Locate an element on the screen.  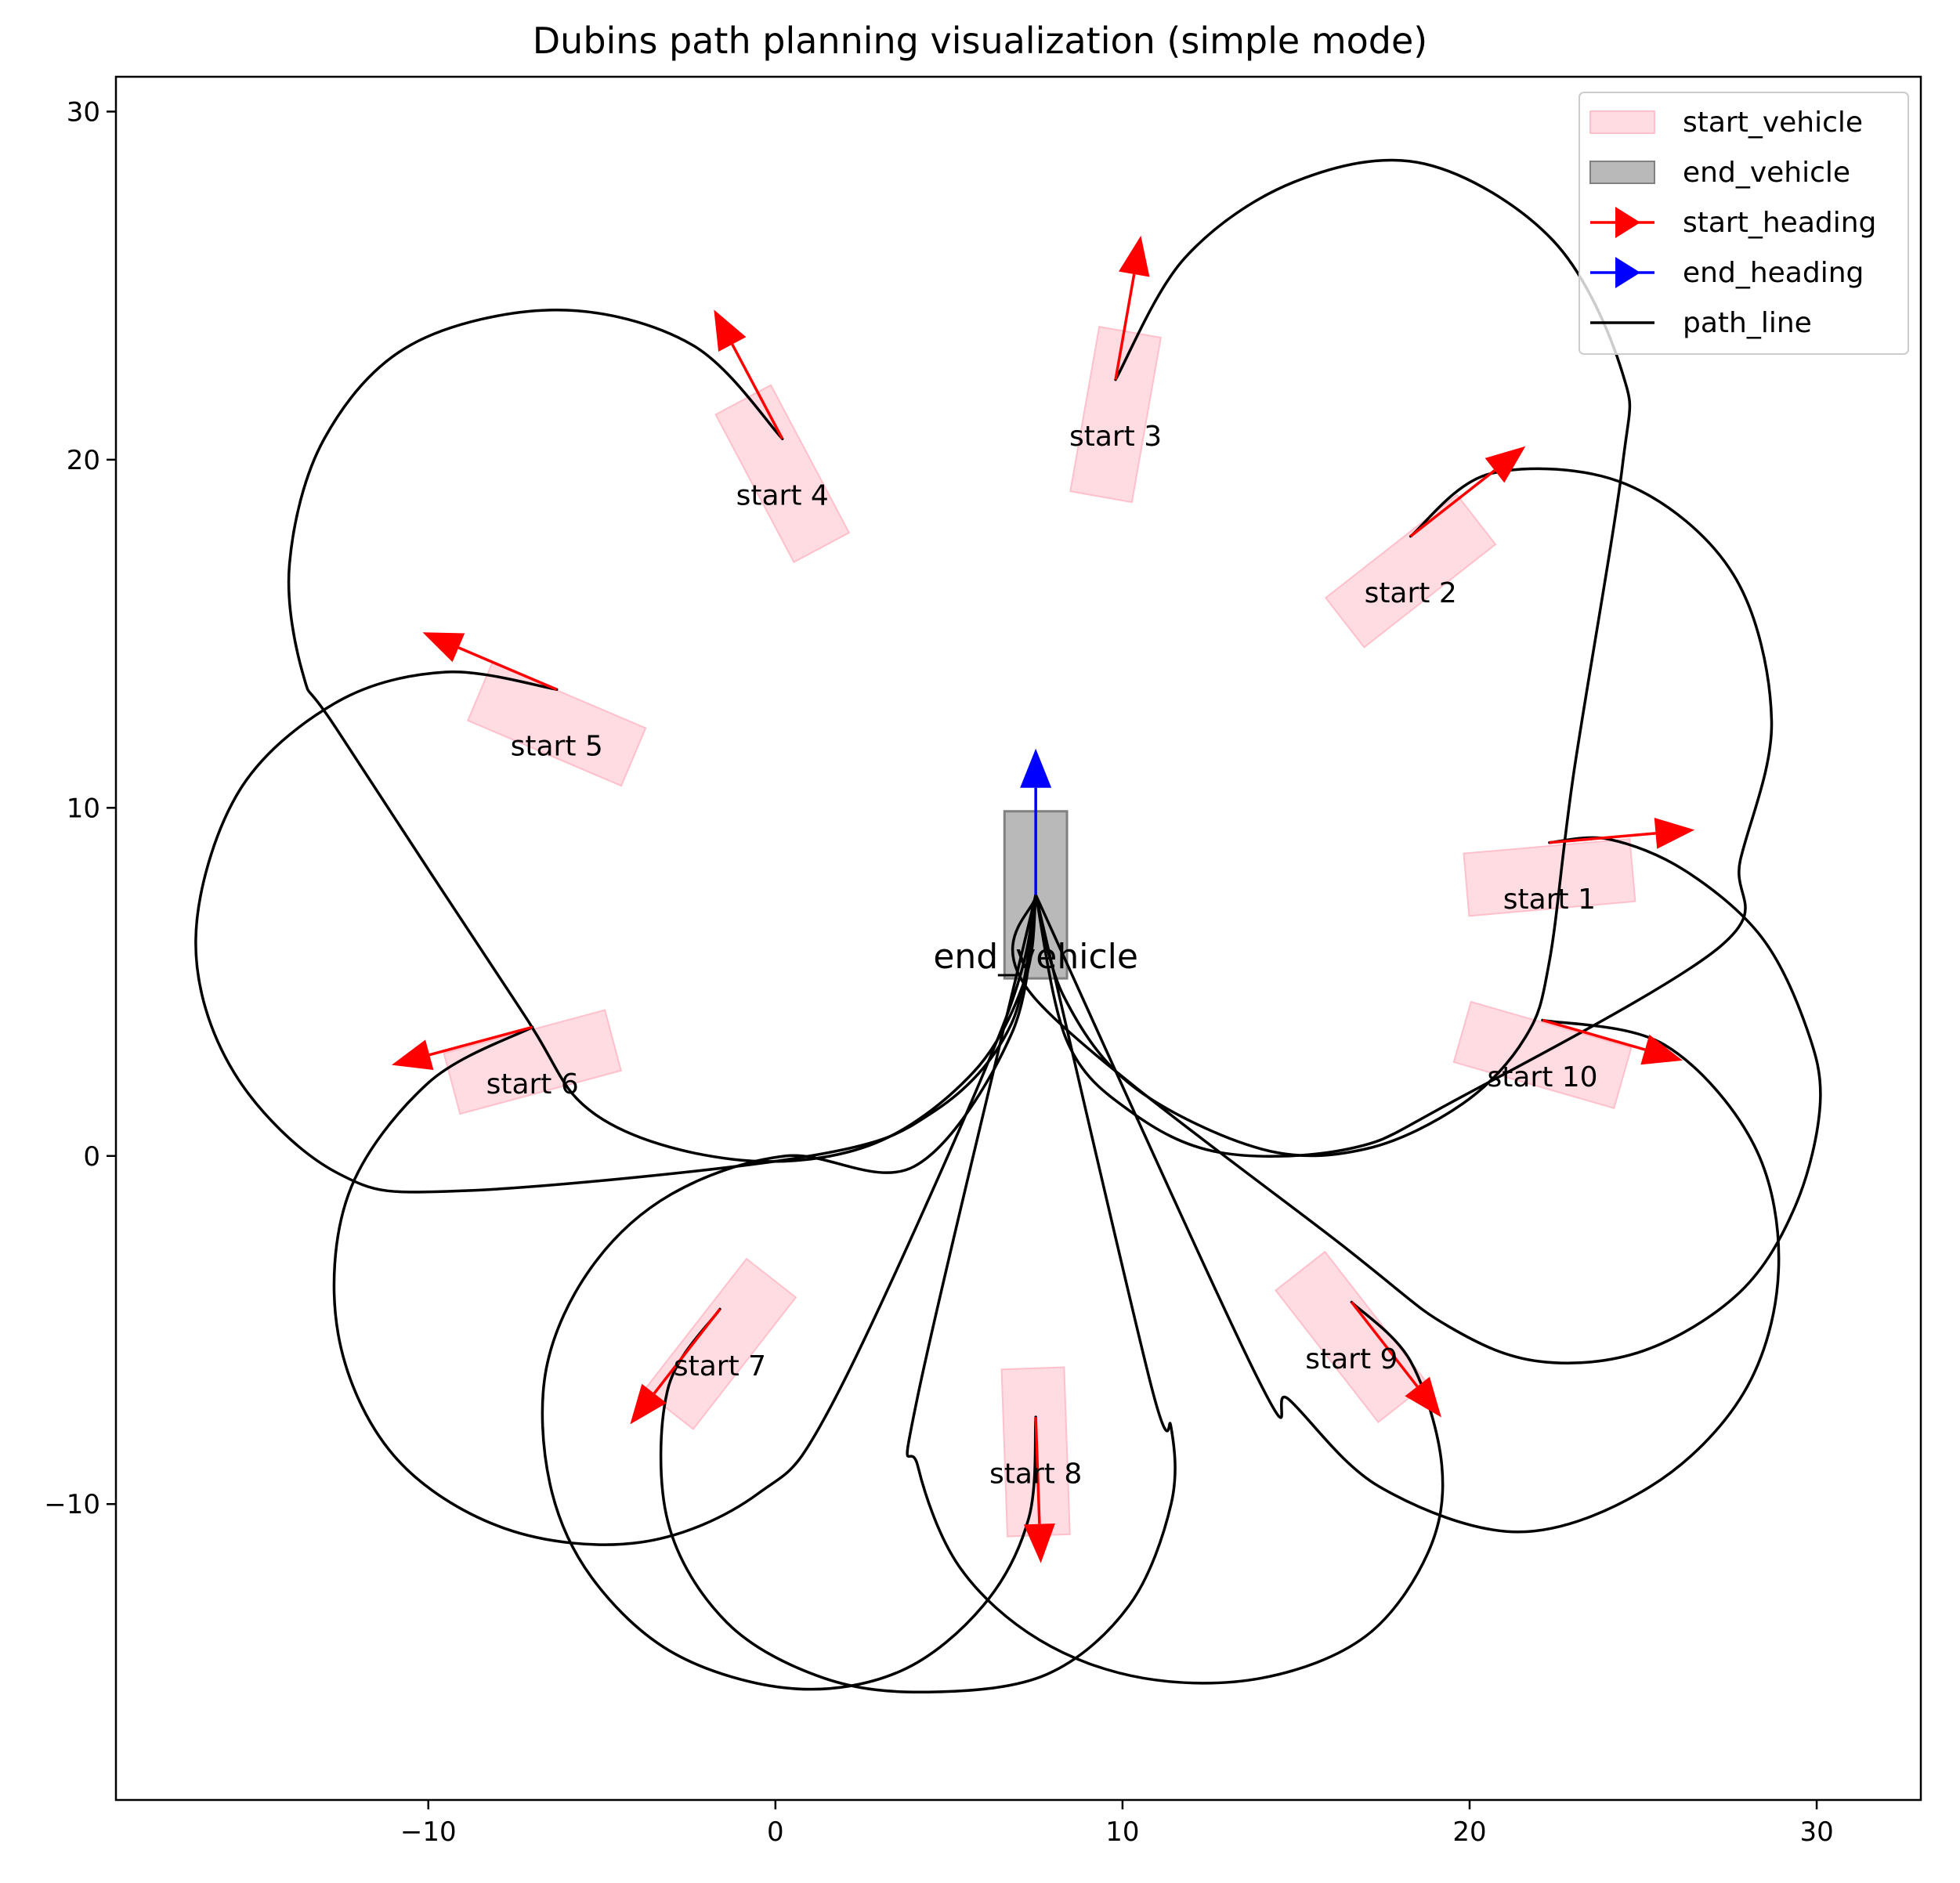
y-tick-label-3: 0 is located at coordinates (92, 1157).